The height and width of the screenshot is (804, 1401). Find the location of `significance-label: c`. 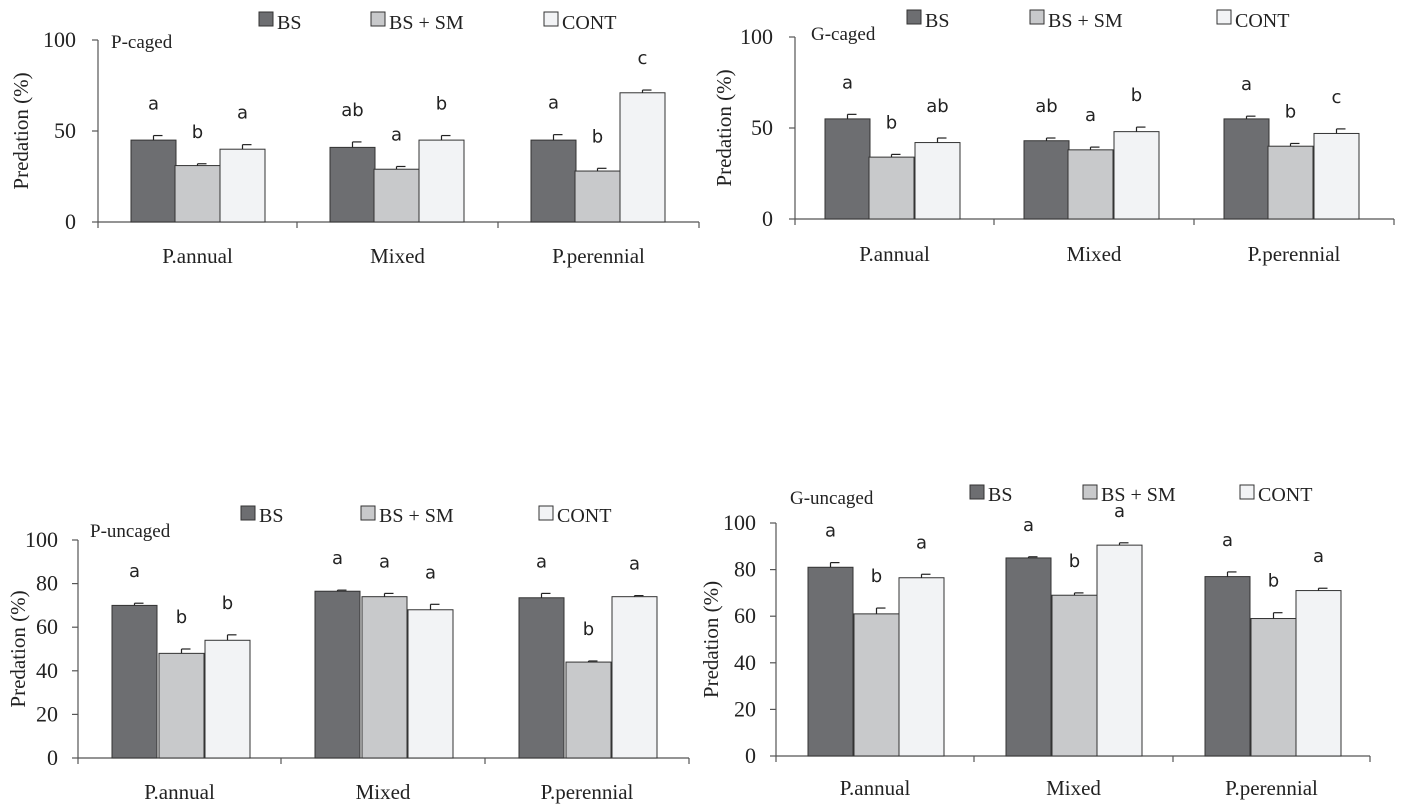

significance-label: c is located at coordinates (1337, 97).